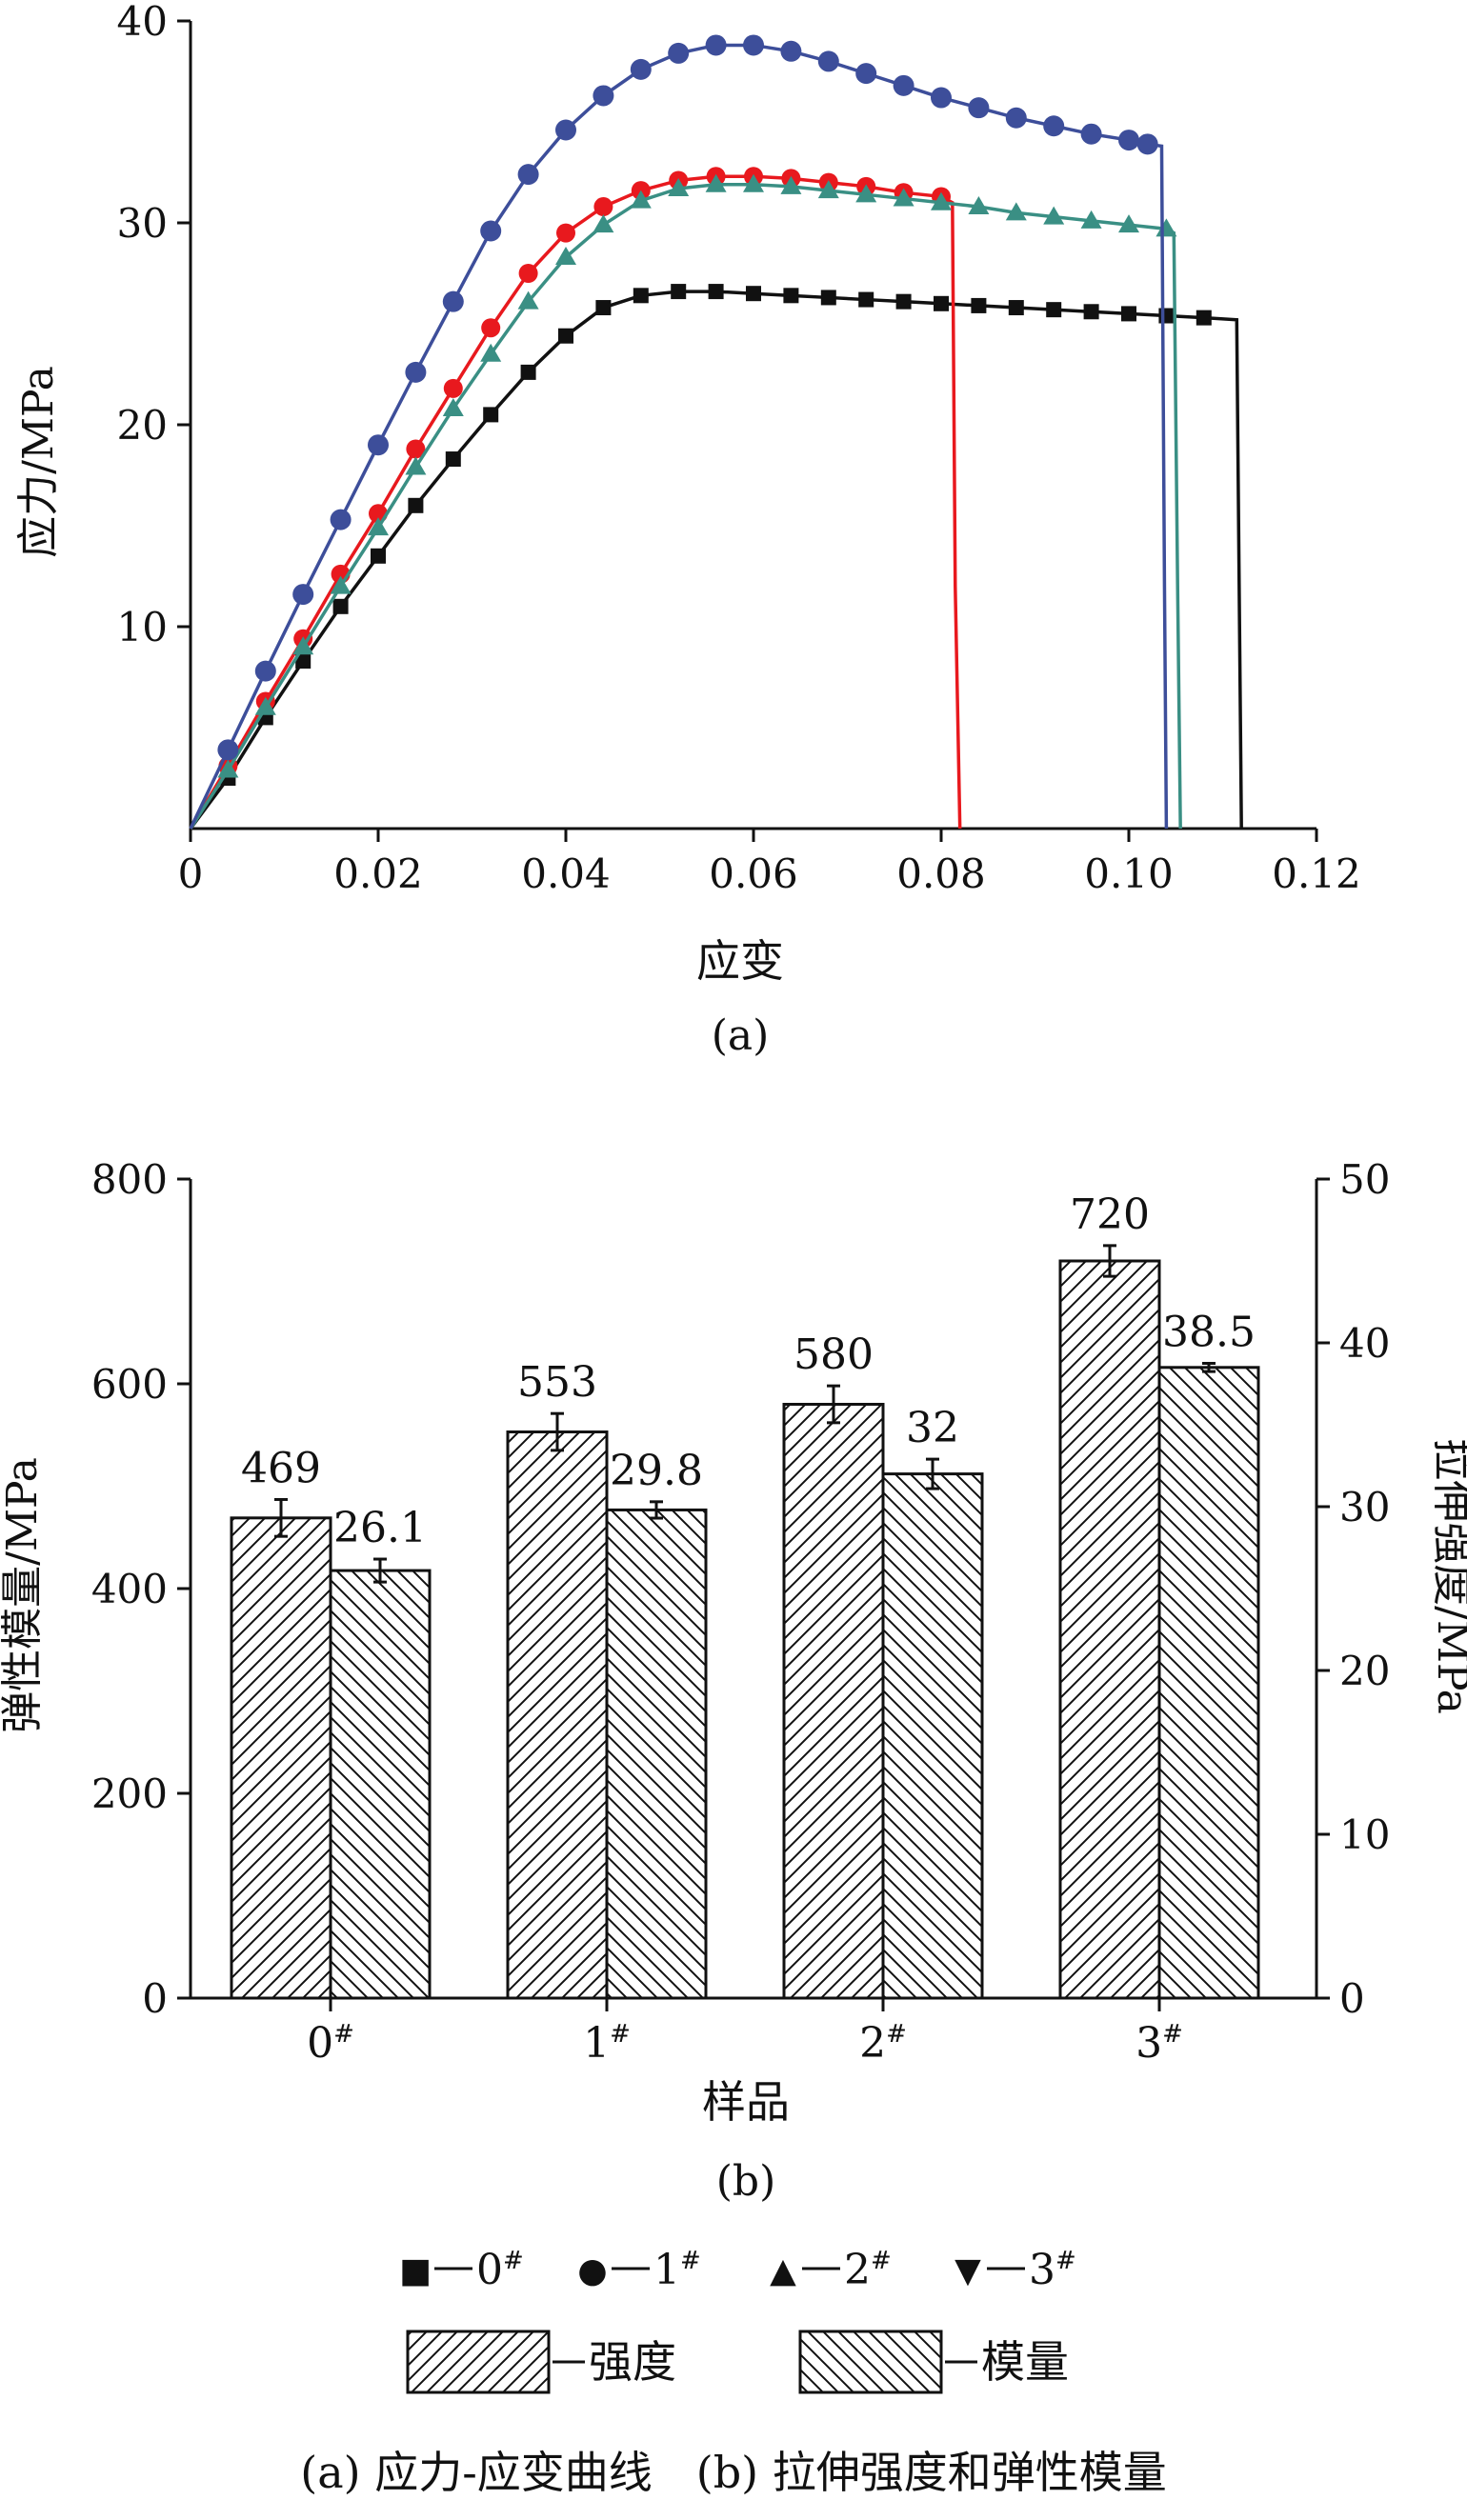  What do you see at coordinates (1364, 1834) in the screenshot?
I see `chart-b-right-tick-label: 10` at bounding box center [1364, 1834].